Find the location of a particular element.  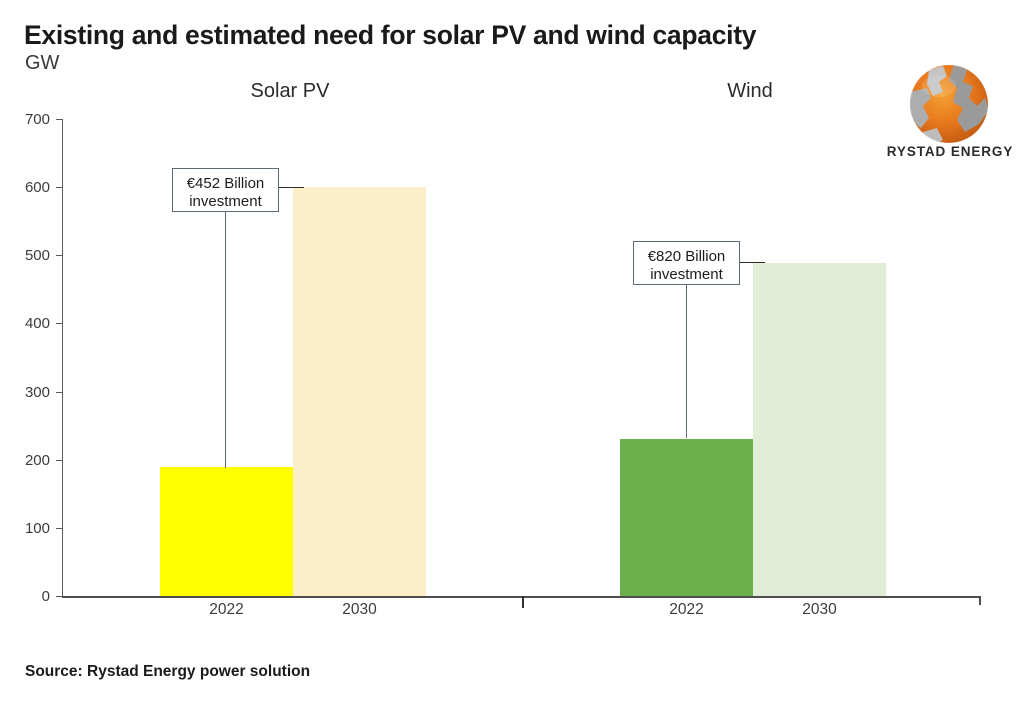

logo-wordmark: RYSTAD ENERGY is located at coordinates (950, 151).